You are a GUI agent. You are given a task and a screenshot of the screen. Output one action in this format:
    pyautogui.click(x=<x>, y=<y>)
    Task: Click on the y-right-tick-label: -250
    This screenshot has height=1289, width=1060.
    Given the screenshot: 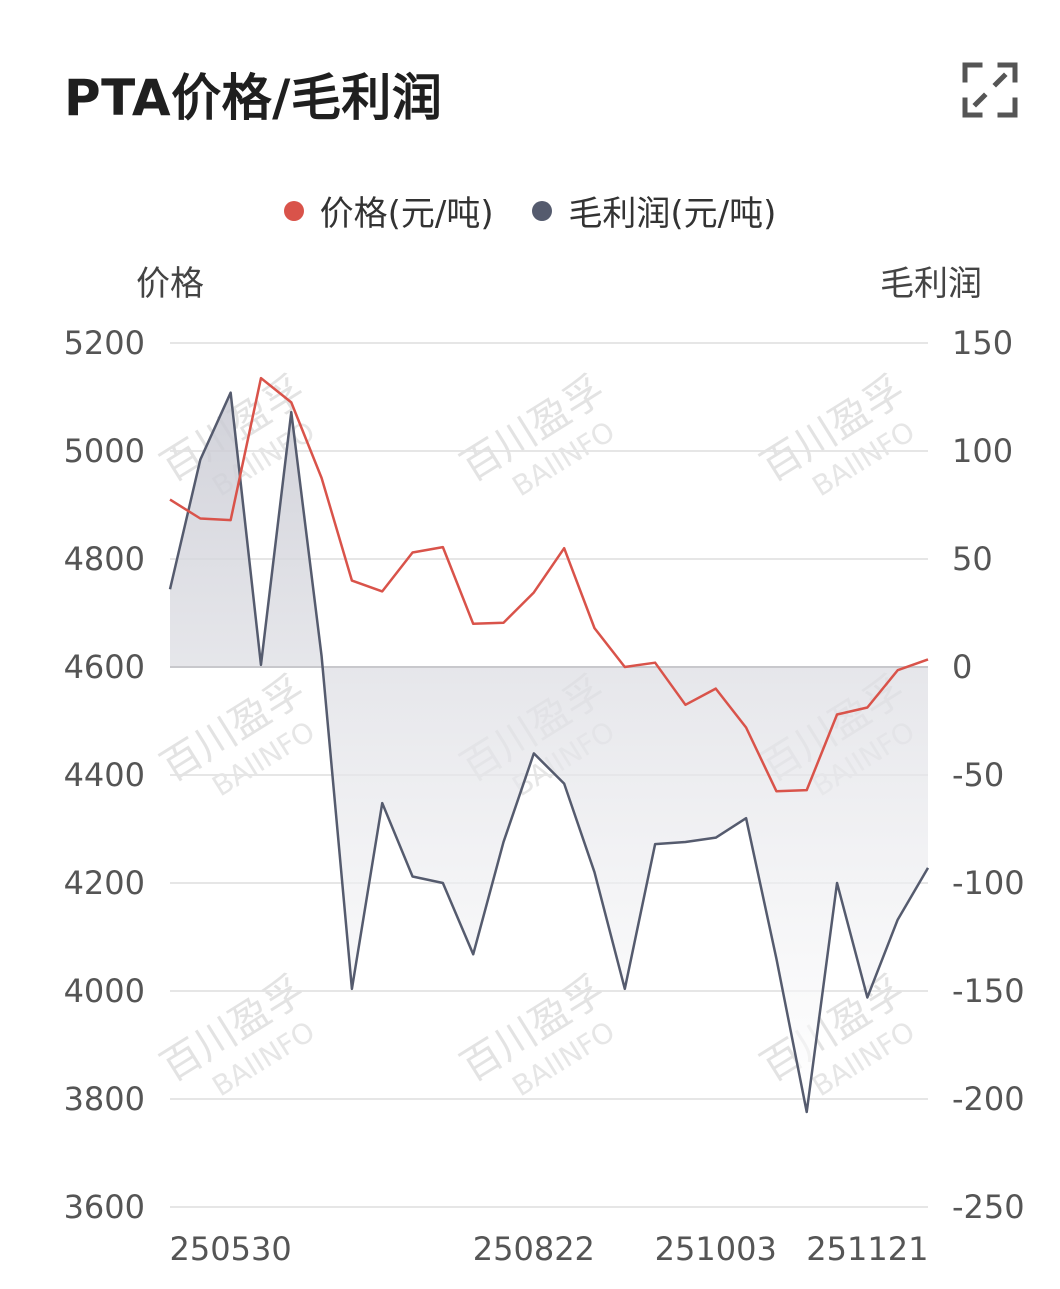 What is the action you would take?
    pyautogui.click(x=988, y=1207)
    